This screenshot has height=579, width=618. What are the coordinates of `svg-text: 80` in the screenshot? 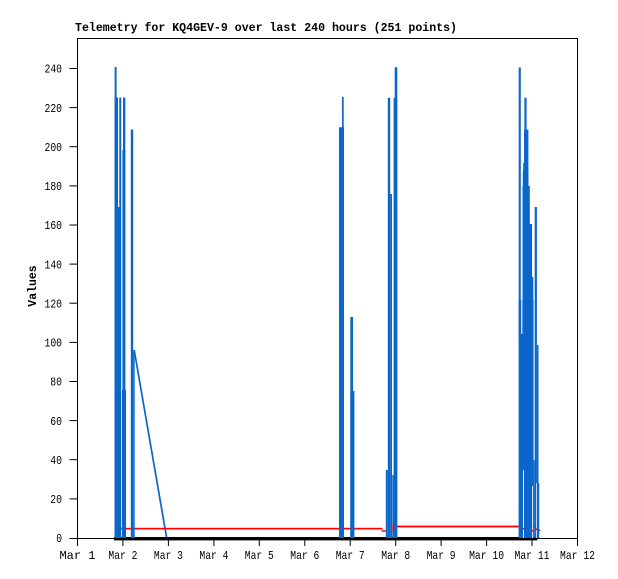 It's located at (56, 383).